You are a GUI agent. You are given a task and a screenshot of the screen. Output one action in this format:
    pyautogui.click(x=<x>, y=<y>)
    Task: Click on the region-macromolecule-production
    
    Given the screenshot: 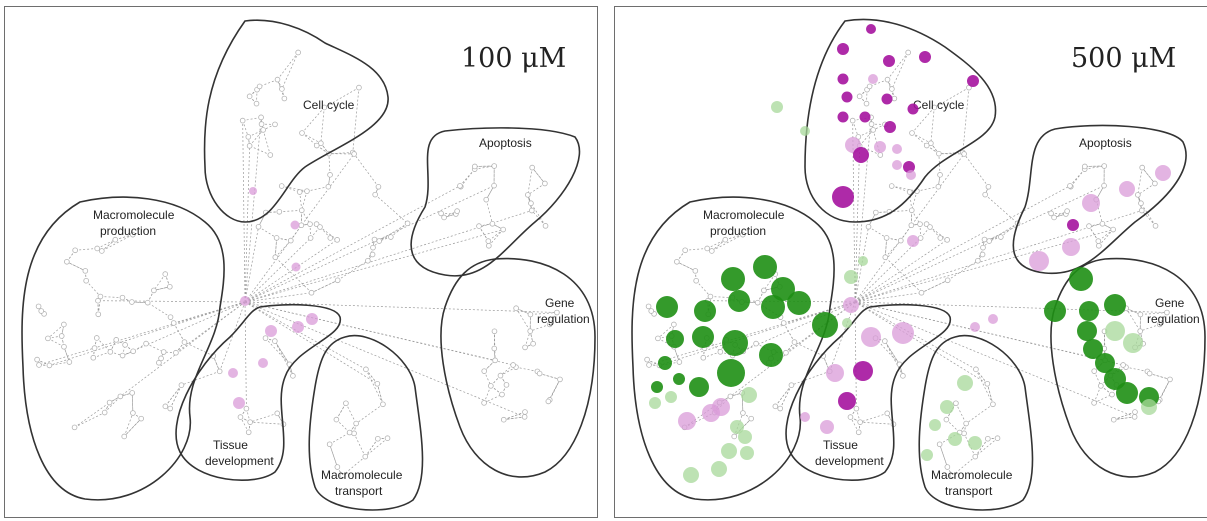 What is the action you would take?
    pyautogui.click(x=733, y=348)
    